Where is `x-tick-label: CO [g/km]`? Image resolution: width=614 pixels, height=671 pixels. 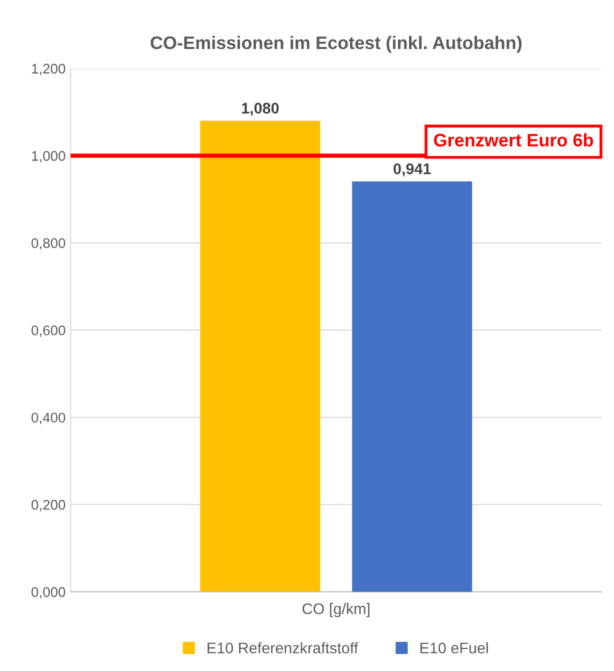 x-tick-label: CO [g/km] is located at coordinates (336, 610).